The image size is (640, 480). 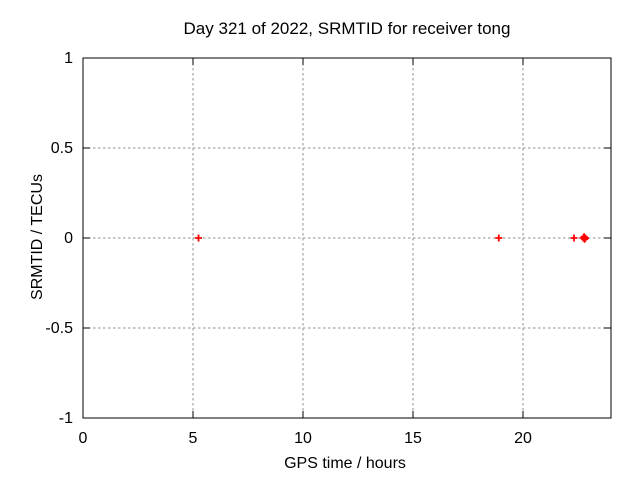 I want to click on x-tick-label: 0, so click(x=83, y=438).